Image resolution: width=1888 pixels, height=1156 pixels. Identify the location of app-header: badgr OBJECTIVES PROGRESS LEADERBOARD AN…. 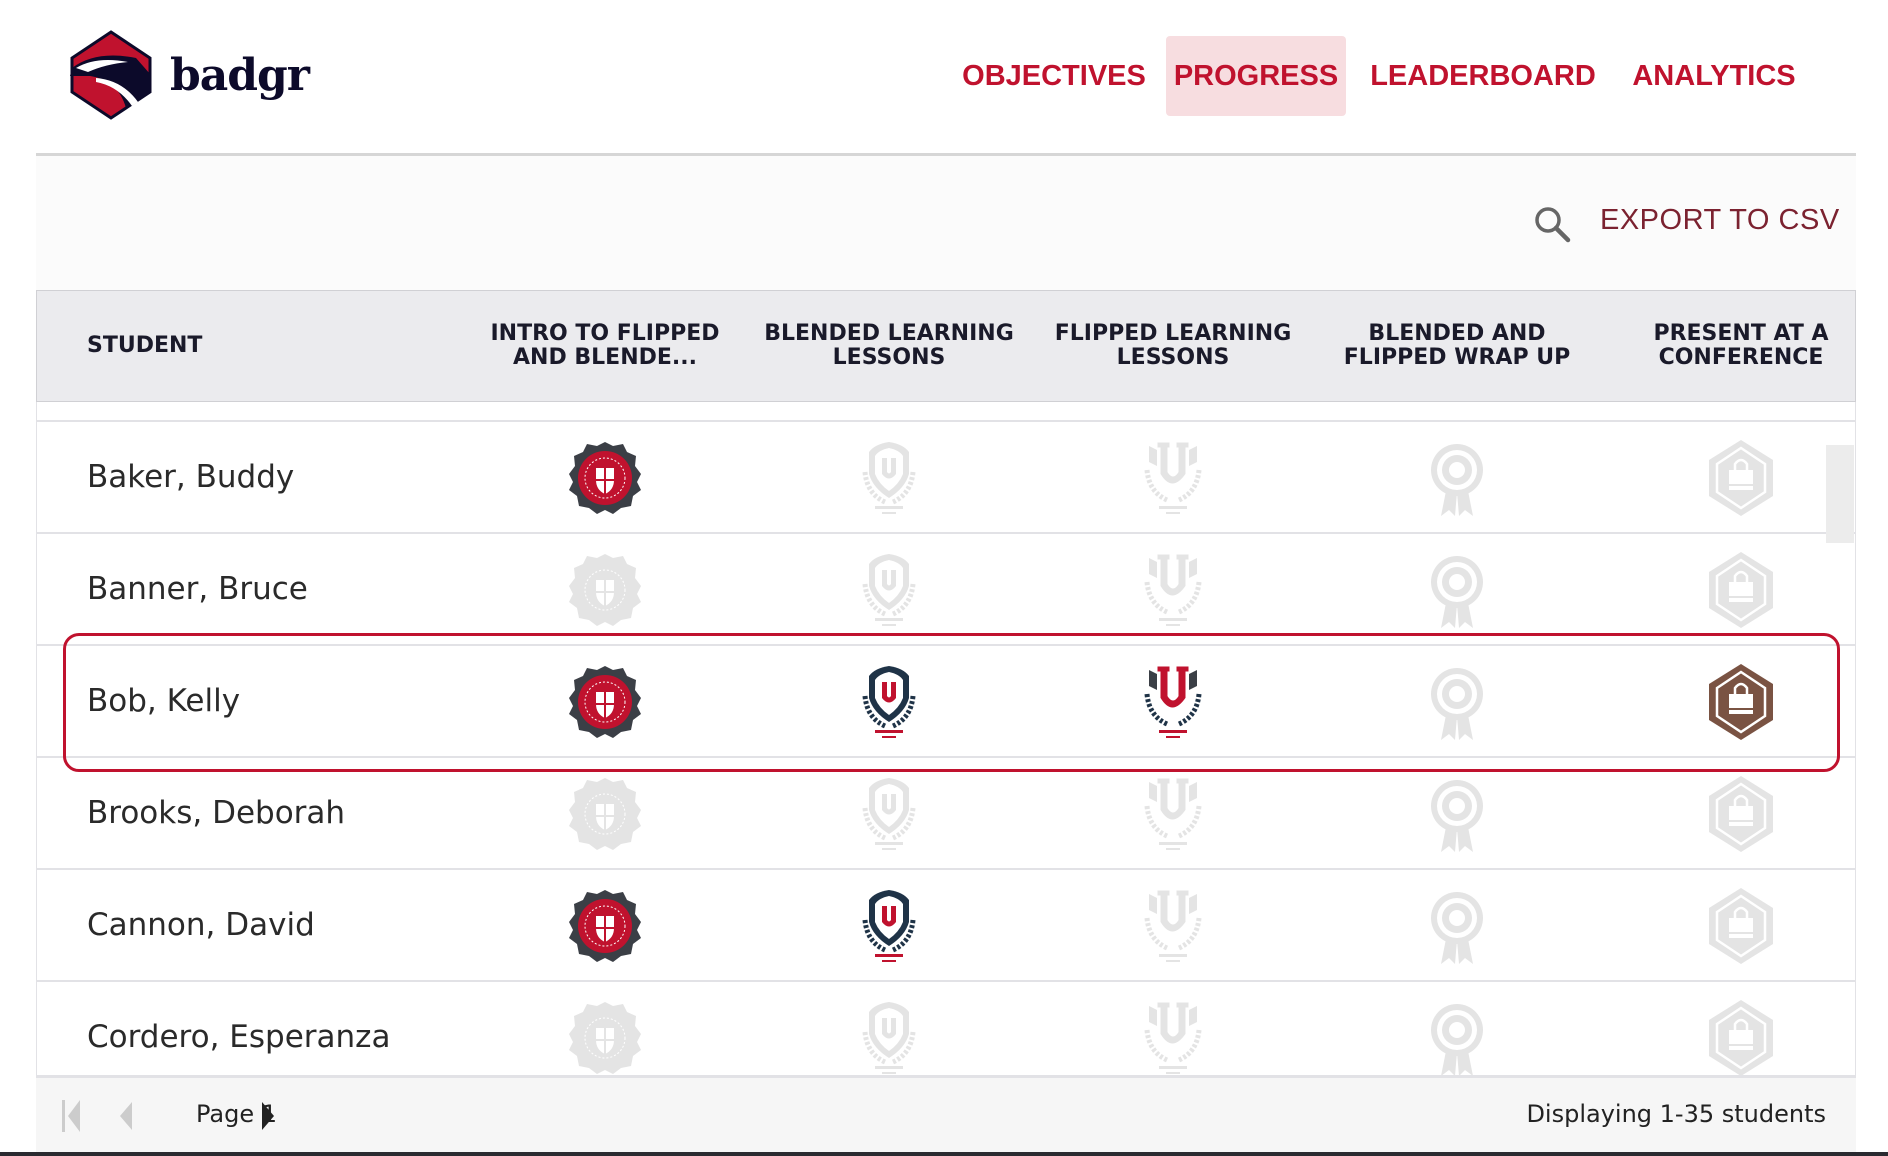
(944, 77).